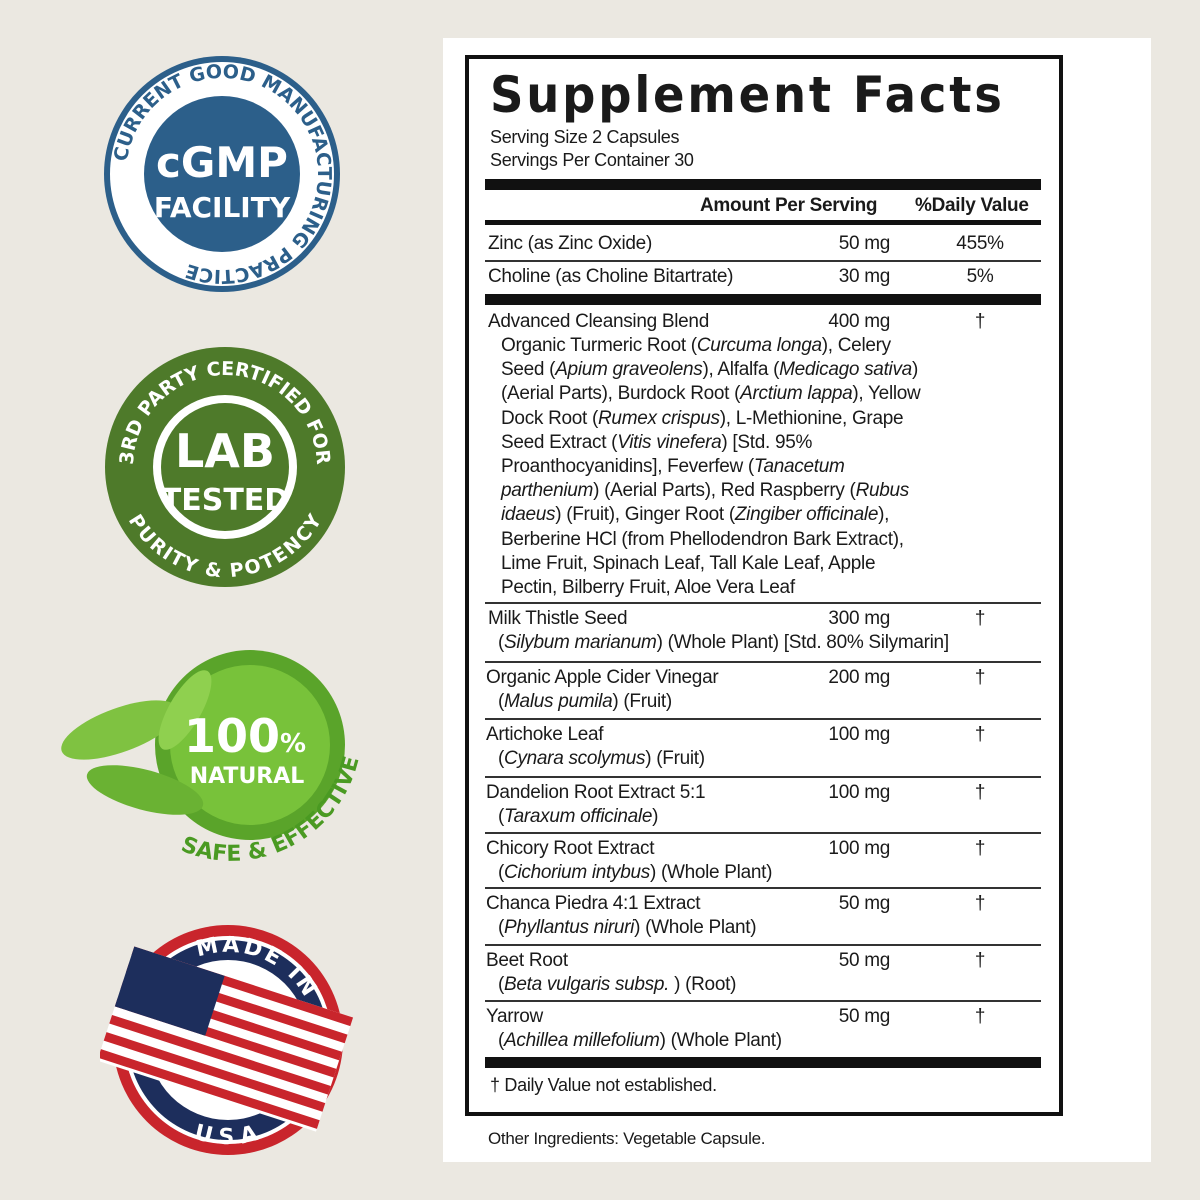 The image size is (1200, 1200). I want to click on latin-name: Malus pumila, so click(558, 701).